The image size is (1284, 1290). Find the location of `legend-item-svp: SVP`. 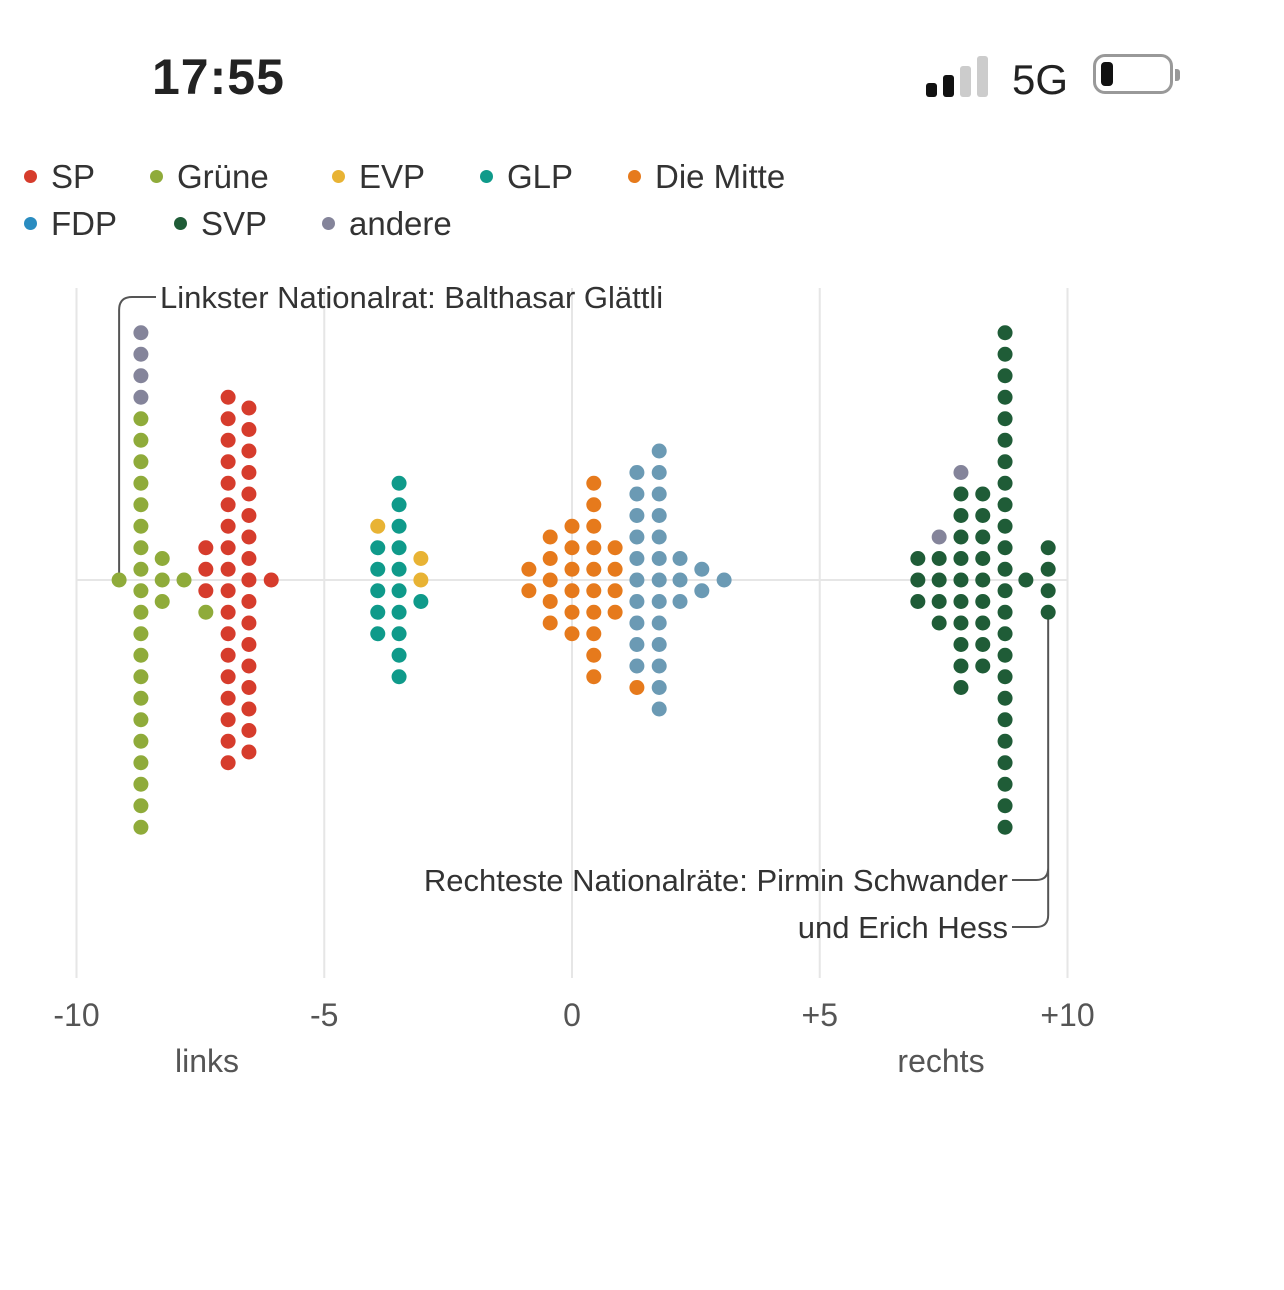

legend-item-svp: SVP is located at coordinates (220, 224).